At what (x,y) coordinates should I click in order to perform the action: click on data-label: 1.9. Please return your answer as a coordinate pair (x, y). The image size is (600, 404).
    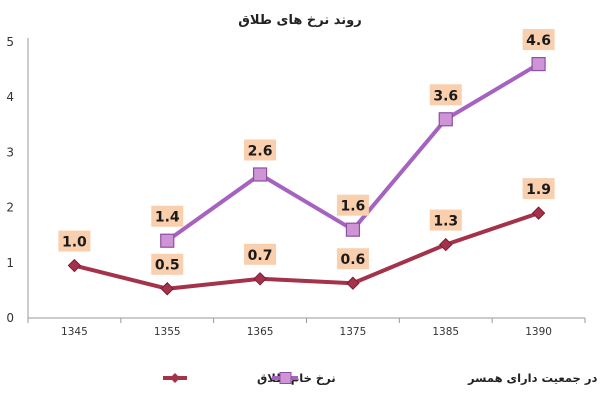
    Looking at the image, I should click on (538, 190).